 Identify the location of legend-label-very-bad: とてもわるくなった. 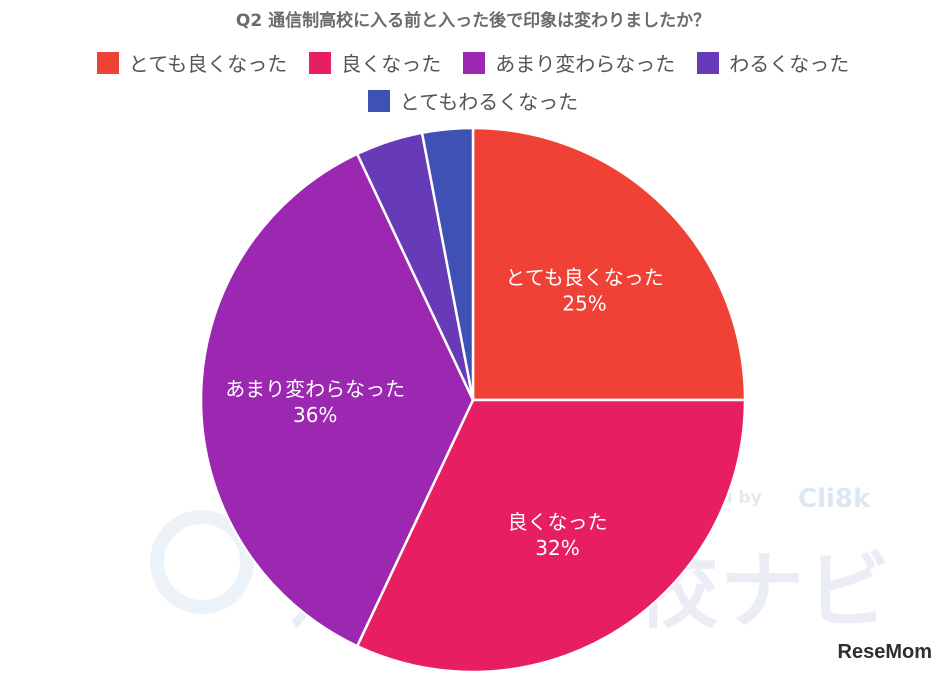
(489, 102).